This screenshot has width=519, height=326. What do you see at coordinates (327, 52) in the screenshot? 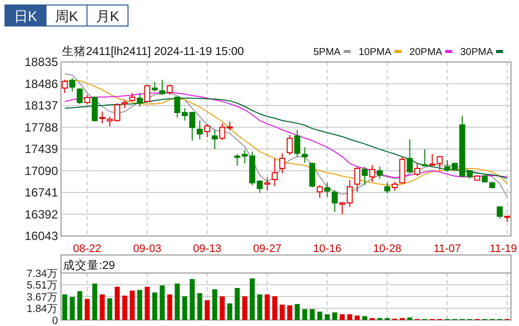
I see `legend-label: 5PMA` at bounding box center [327, 52].